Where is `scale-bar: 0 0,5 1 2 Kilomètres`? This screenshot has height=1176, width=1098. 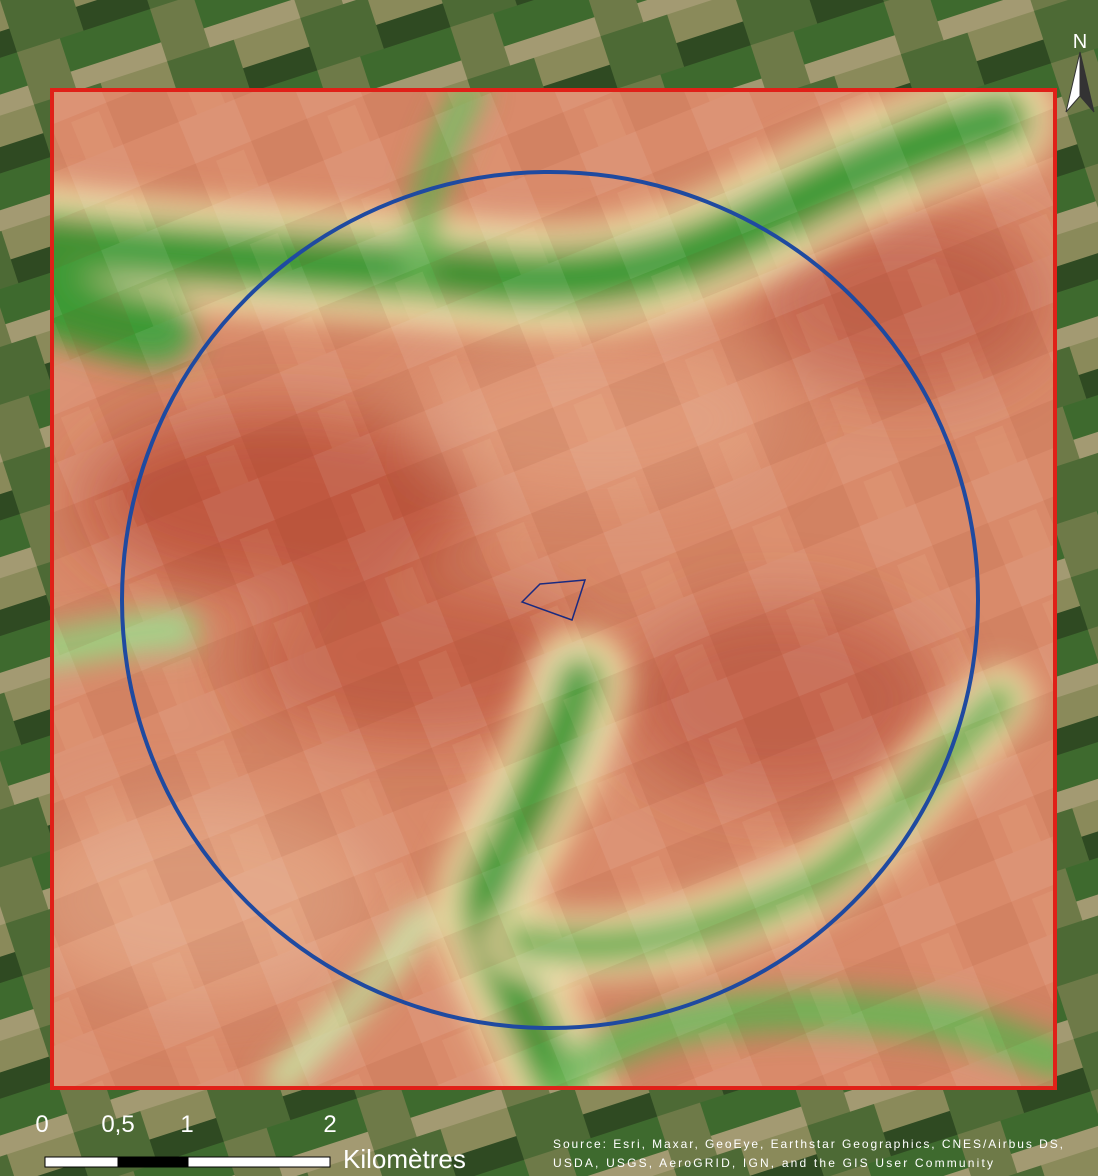
scale-bar: 0 0,5 1 2 Kilomètres is located at coordinates (250, 1142).